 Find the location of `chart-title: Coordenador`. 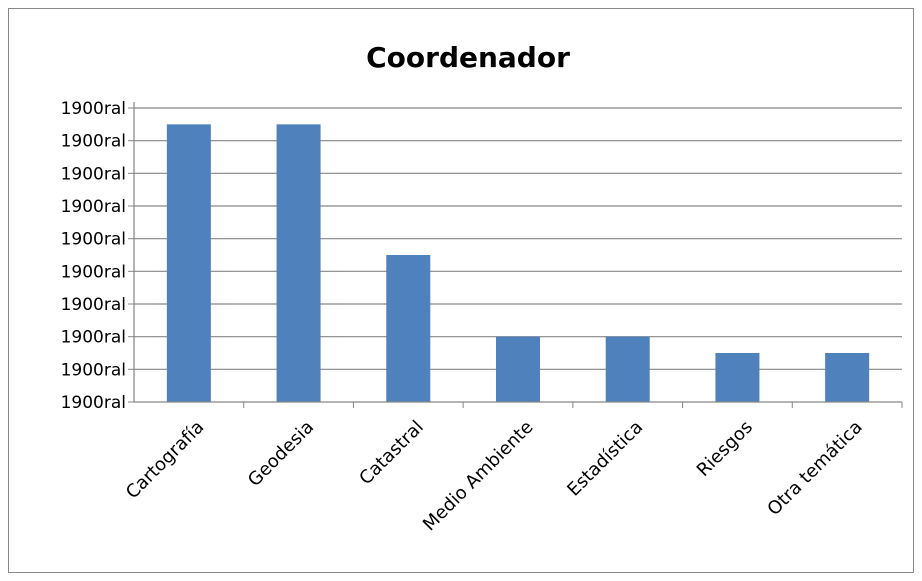

chart-title: Coordenador is located at coordinates (468, 57).